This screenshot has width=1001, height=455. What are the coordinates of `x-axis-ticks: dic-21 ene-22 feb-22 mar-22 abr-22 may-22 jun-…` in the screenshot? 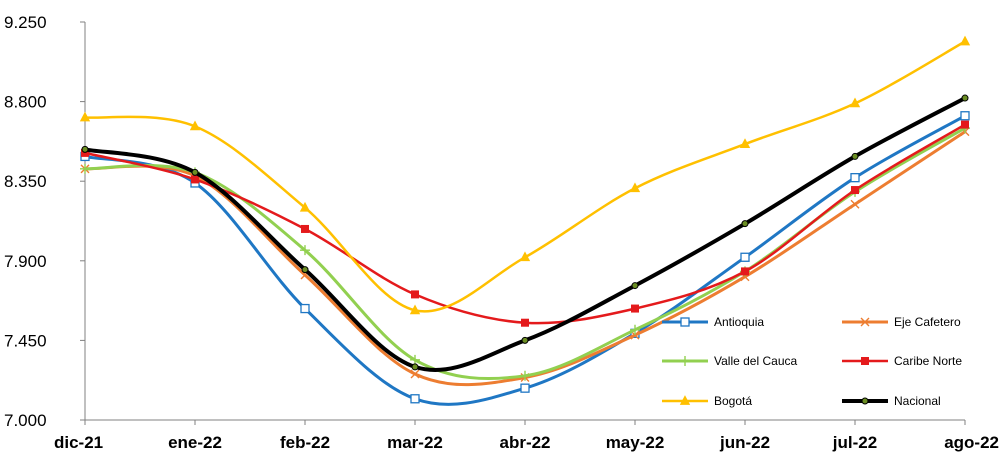 It's located at (526, 436).